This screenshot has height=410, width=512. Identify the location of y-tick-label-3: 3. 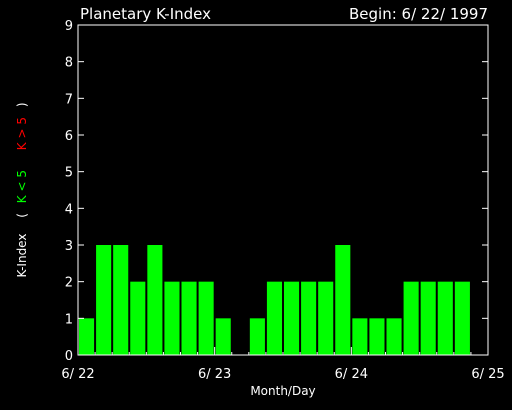
(69, 246).